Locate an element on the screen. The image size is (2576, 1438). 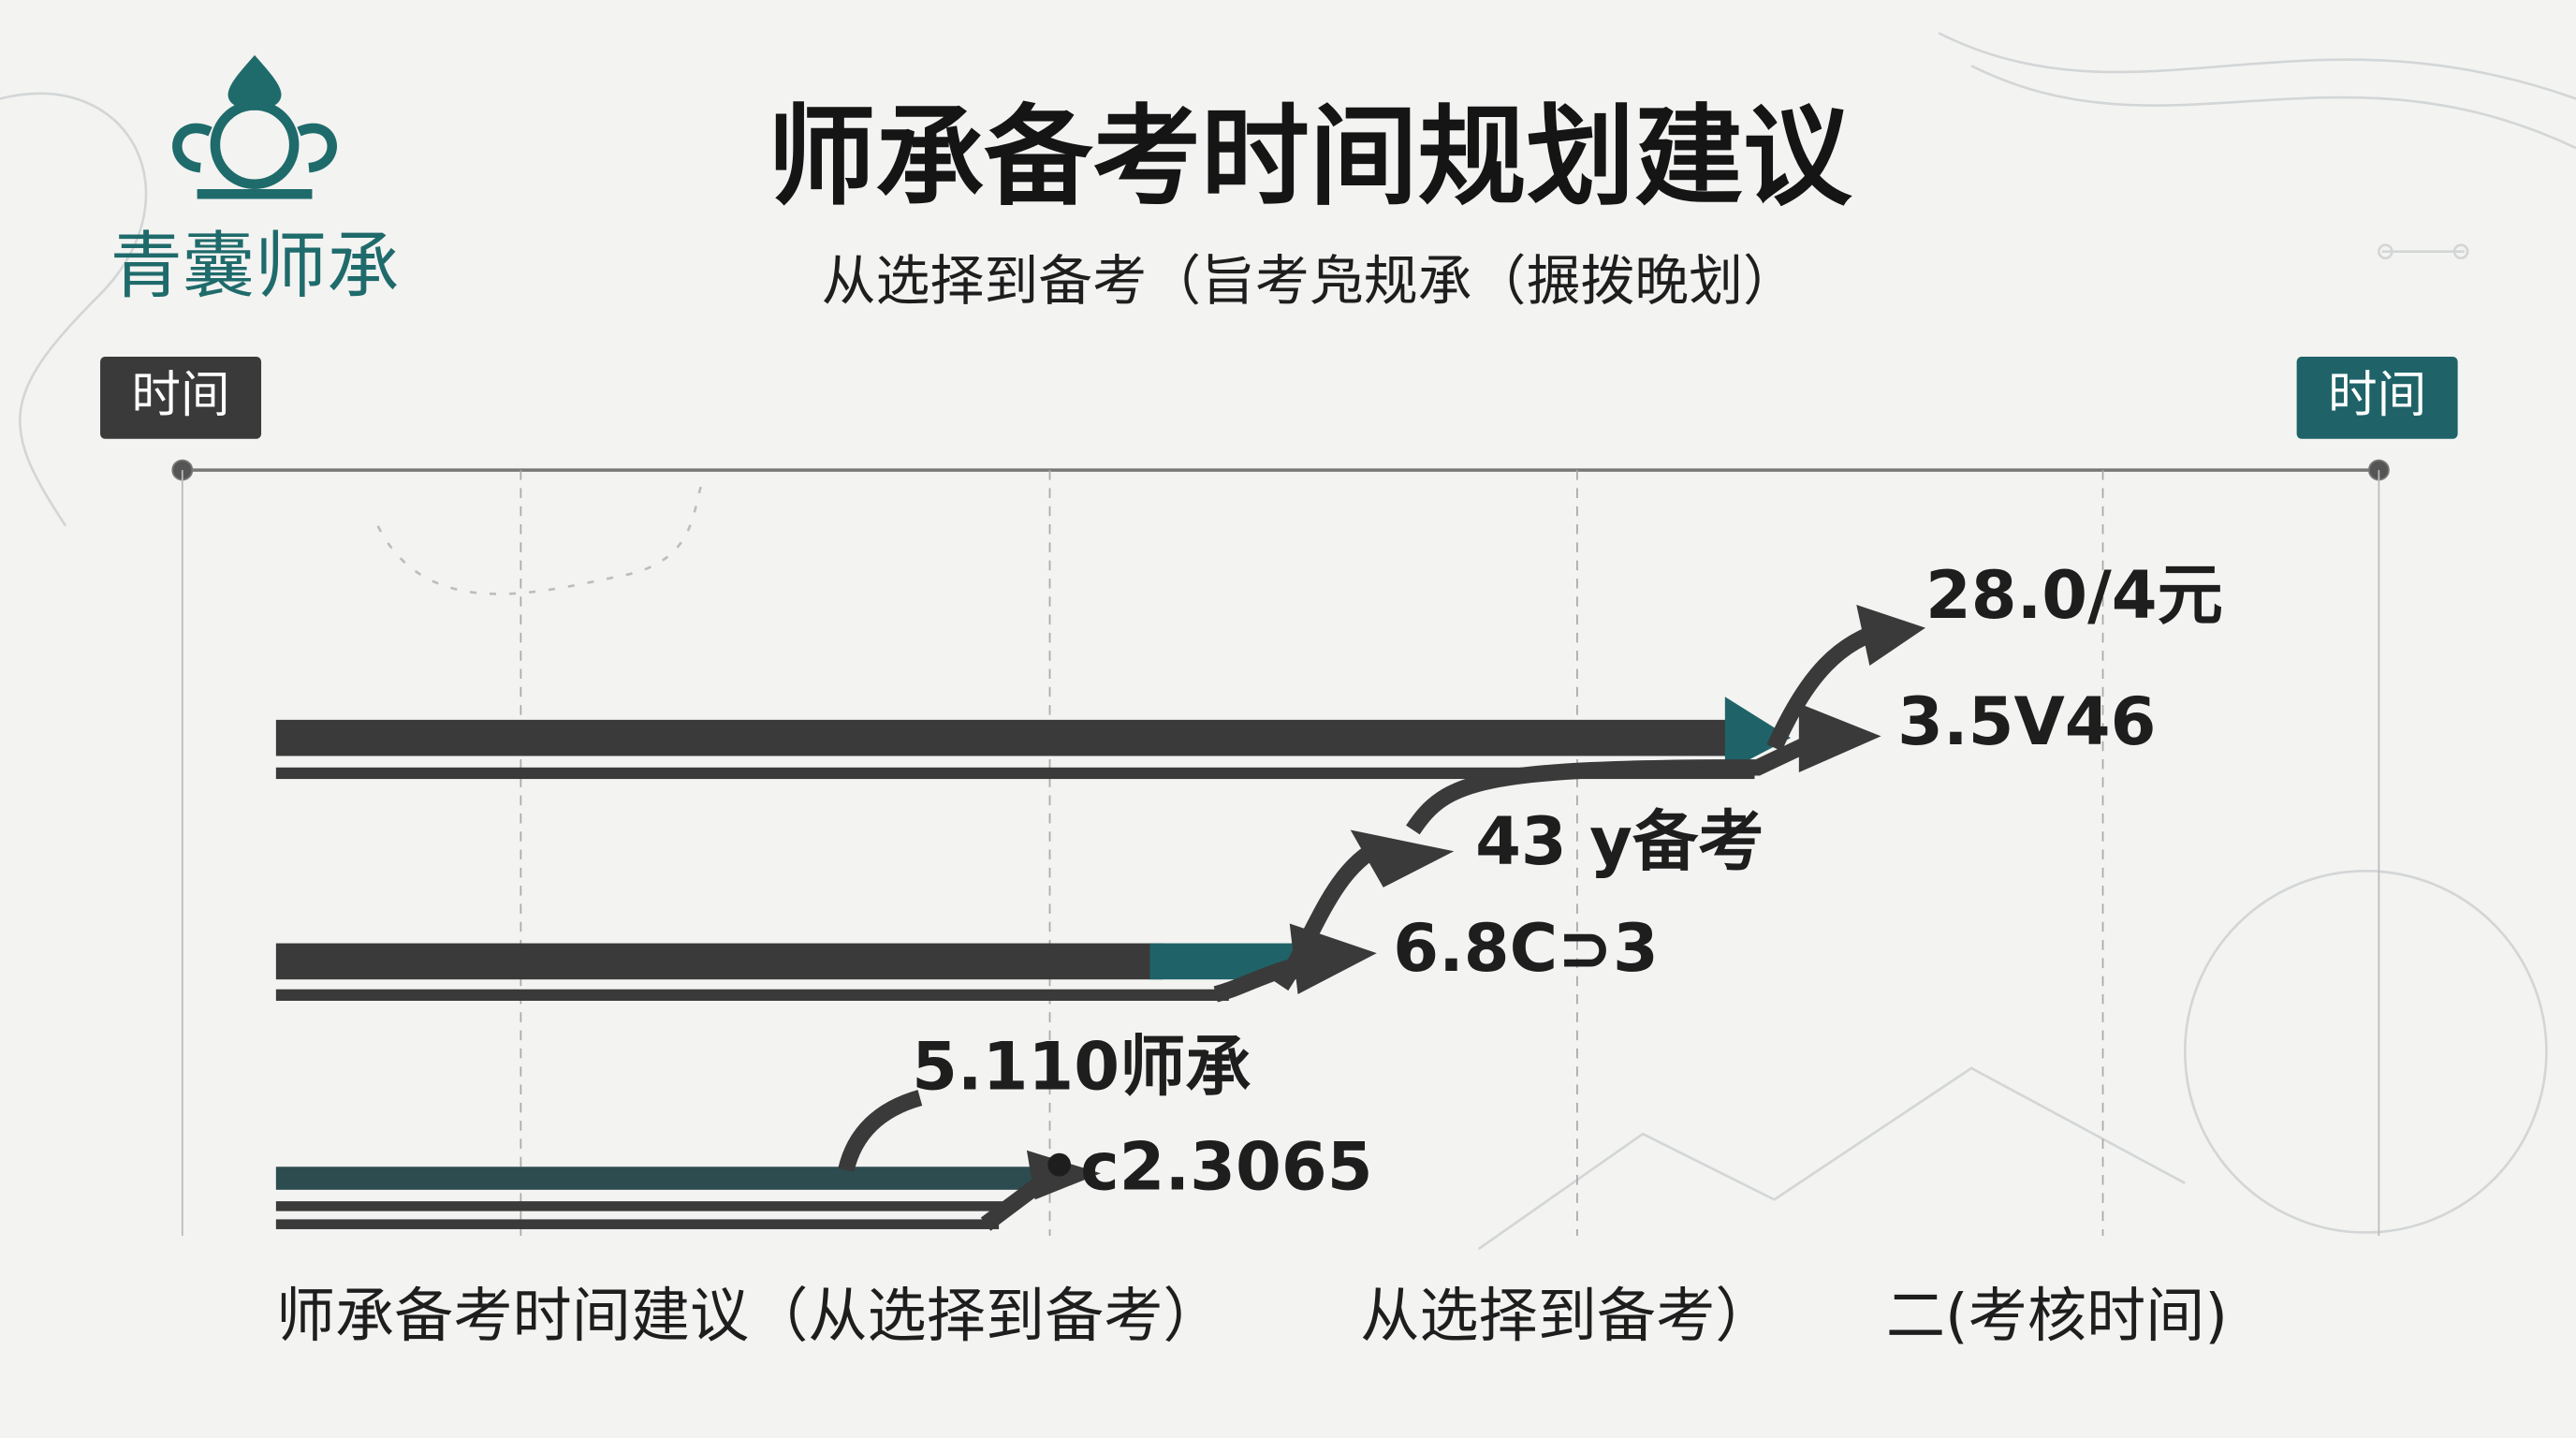
circle is located at coordinates (2365, 1052).